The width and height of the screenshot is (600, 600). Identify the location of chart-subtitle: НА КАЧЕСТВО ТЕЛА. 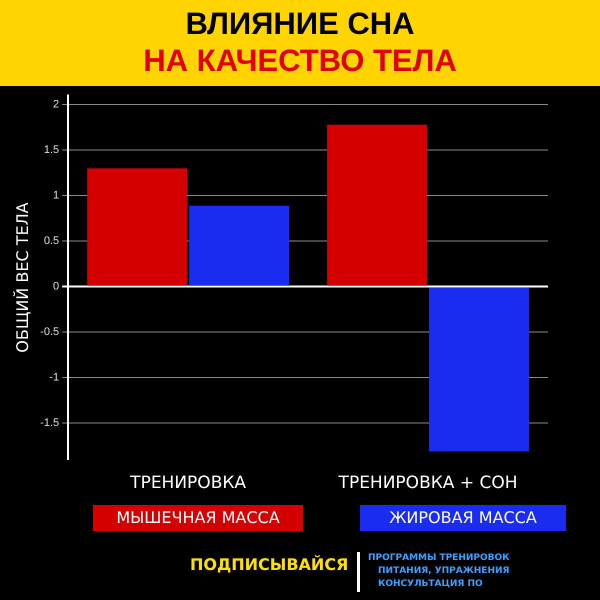
(300, 61).